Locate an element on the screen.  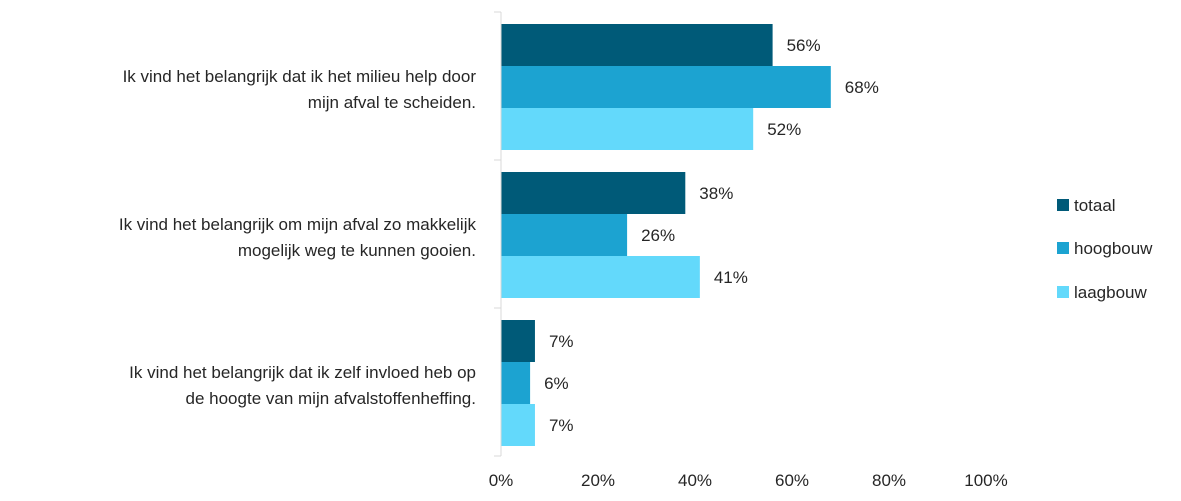
x-tick-label-4: 80% is located at coordinates (889, 480).